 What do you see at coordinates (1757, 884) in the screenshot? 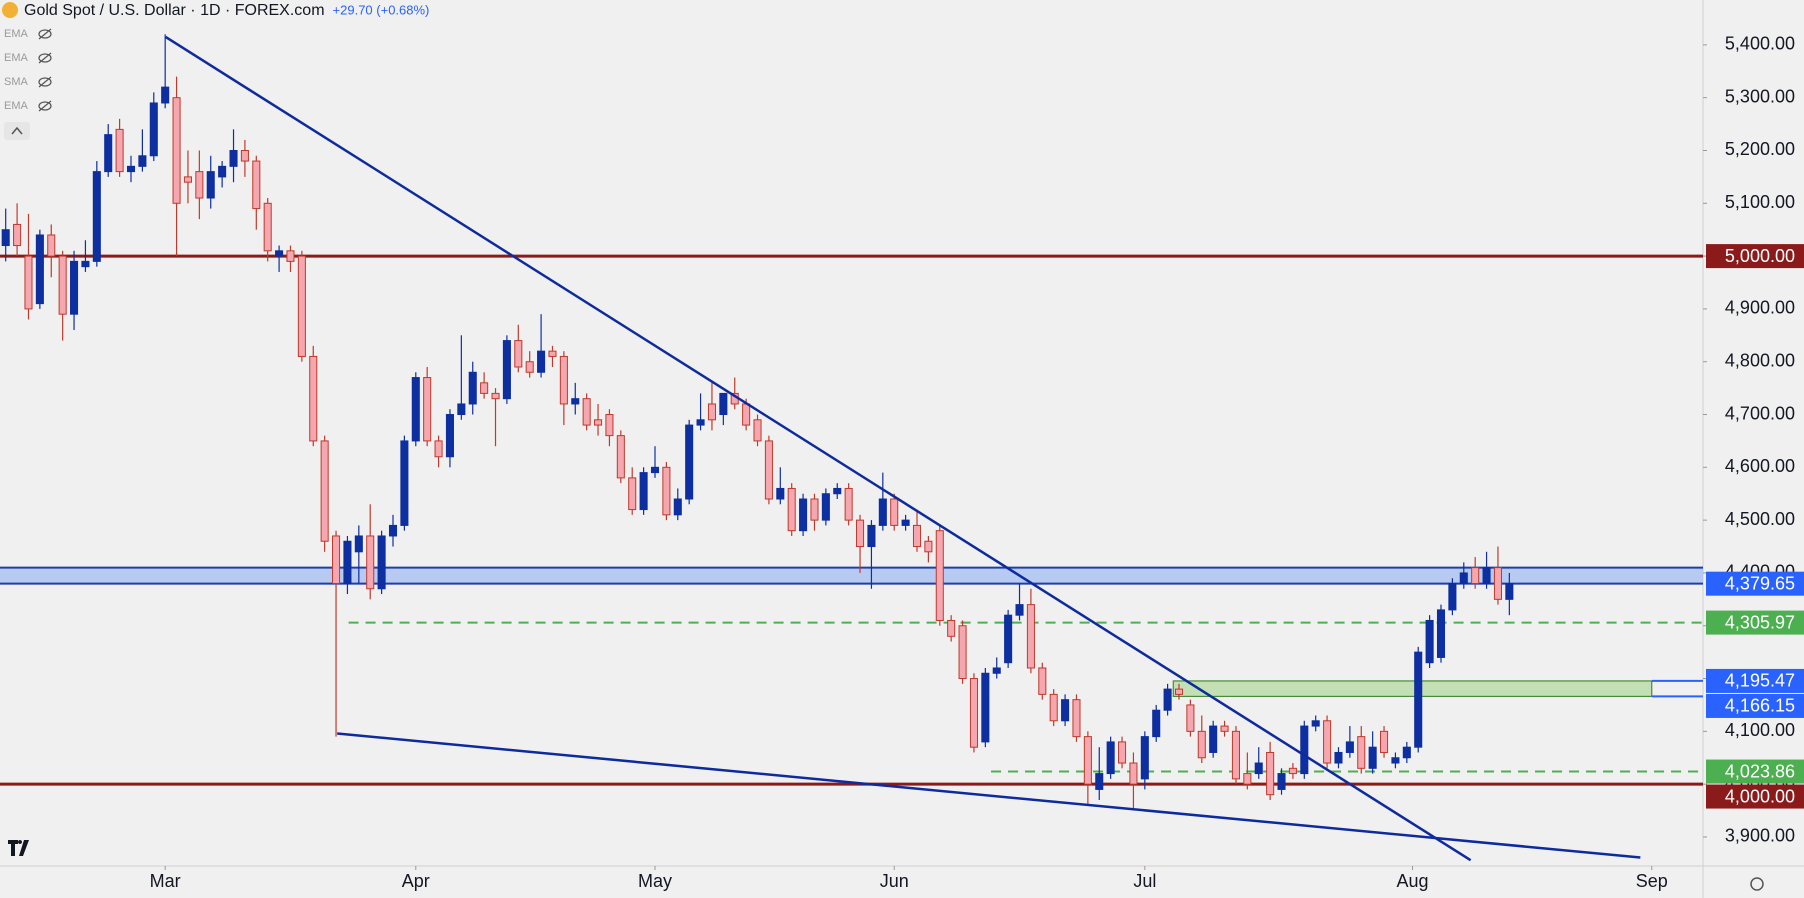
I see `settings-button` at bounding box center [1757, 884].